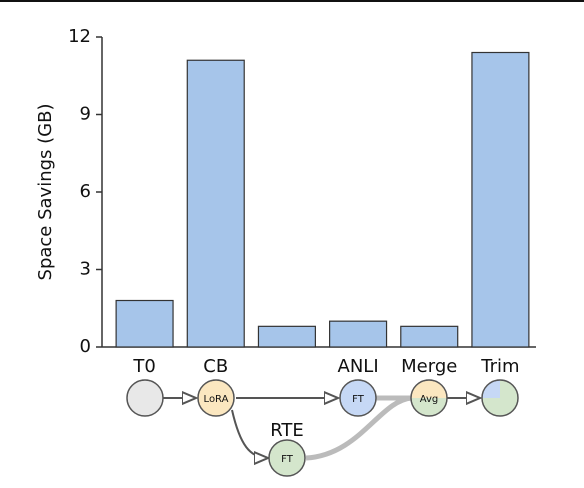 The image size is (584, 488). Describe the element at coordinates (85, 191) in the screenshot. I see `y-tick-label: 6` at that location.